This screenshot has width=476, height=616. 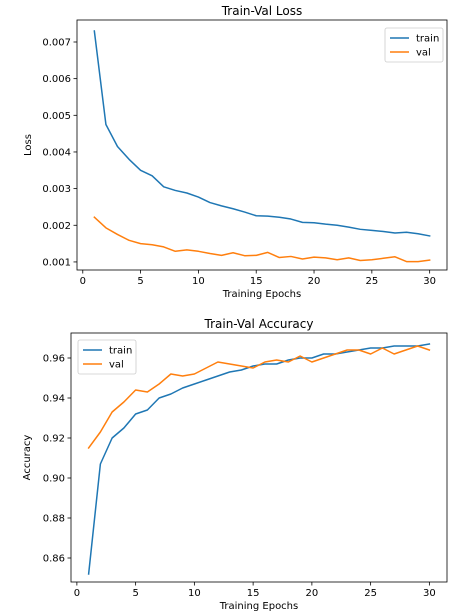 I want to click on y-tick-label: 0.004, so click(x=56, y=152).